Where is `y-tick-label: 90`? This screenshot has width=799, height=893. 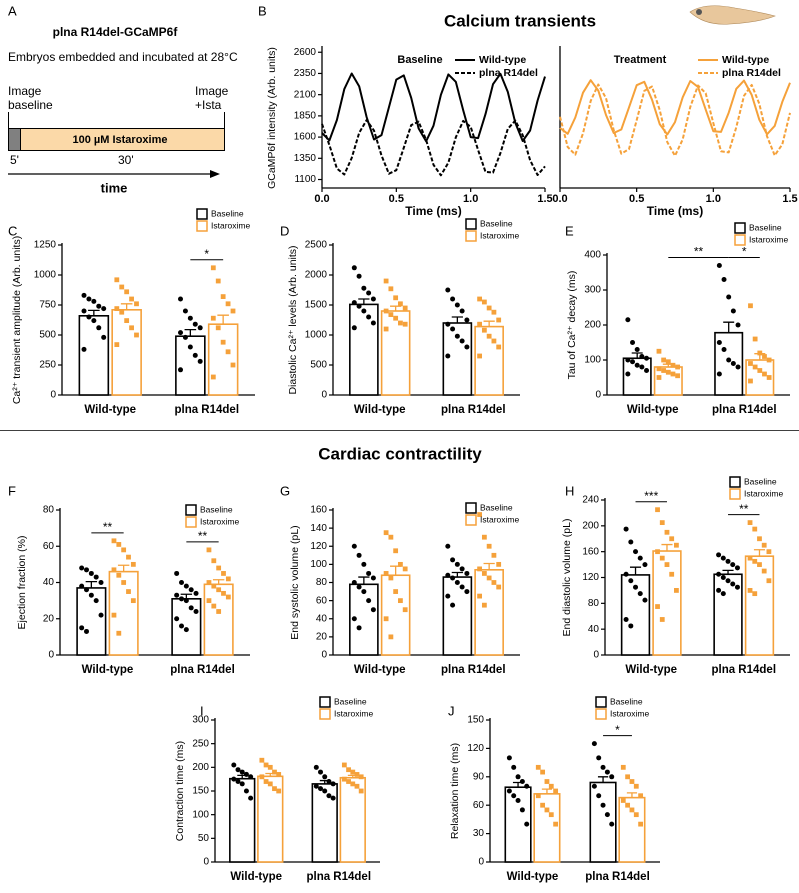
y-tick-label: 90 is located at coordinates (479, 776).